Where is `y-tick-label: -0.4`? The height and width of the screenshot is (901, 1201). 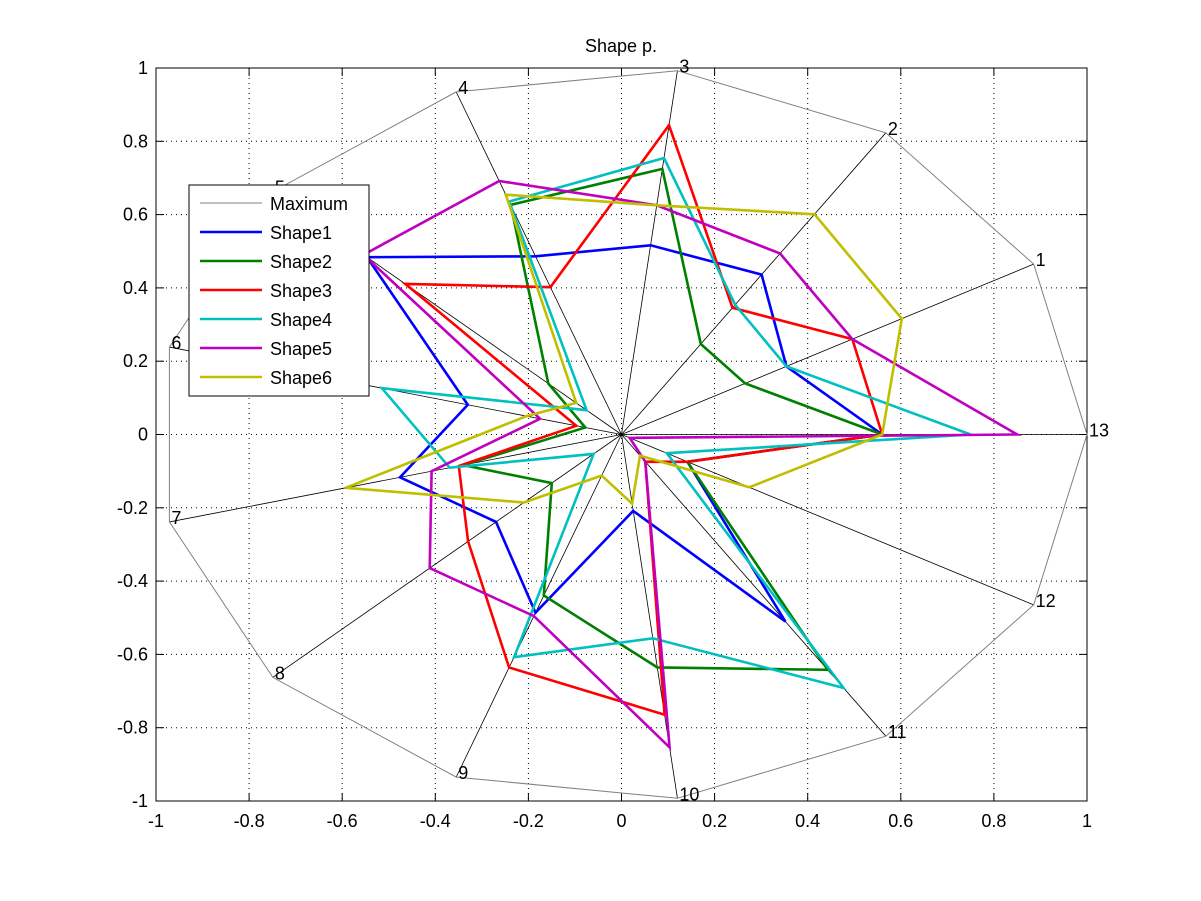
y-tick-label: -0.4 is located at coordinates (132, 581).